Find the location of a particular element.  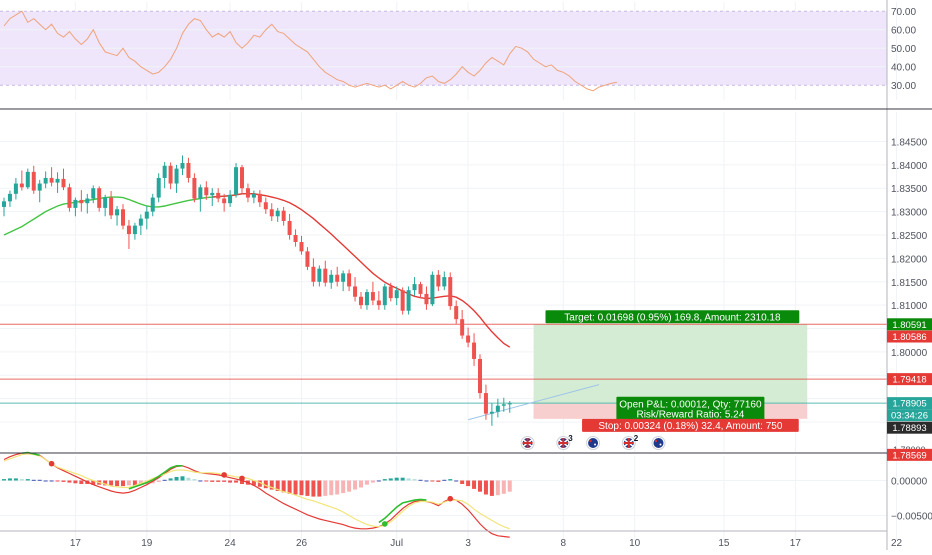

price-tag: 03:34:26 is located at coordinates (909, 415).